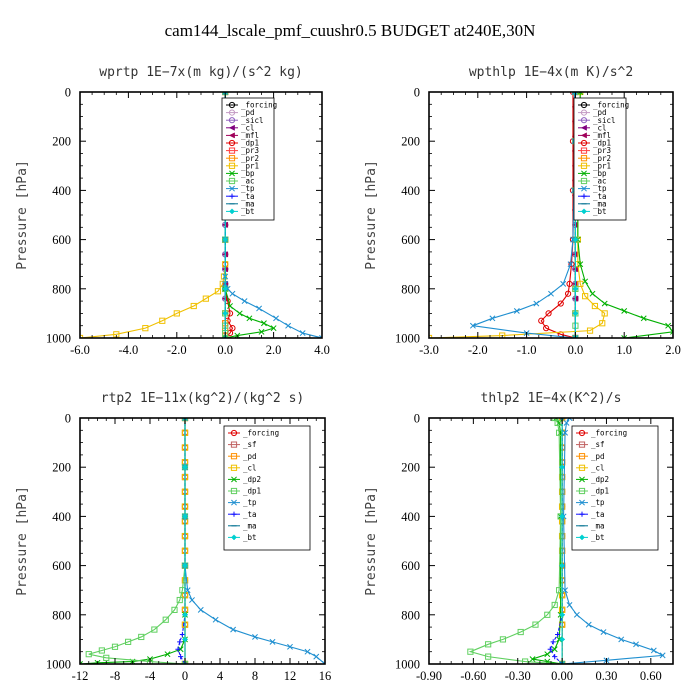 The width and height of the screenshot is (700, 700). I want to click on series-ta, so click(181, 541).